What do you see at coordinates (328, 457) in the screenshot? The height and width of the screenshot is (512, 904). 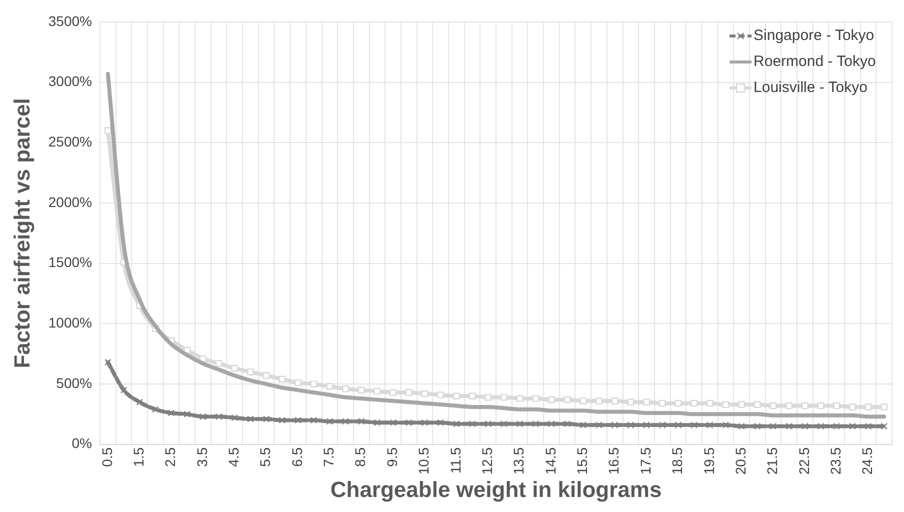 I see `x-tick-label: 7.5` at bounding box center [328, 457].